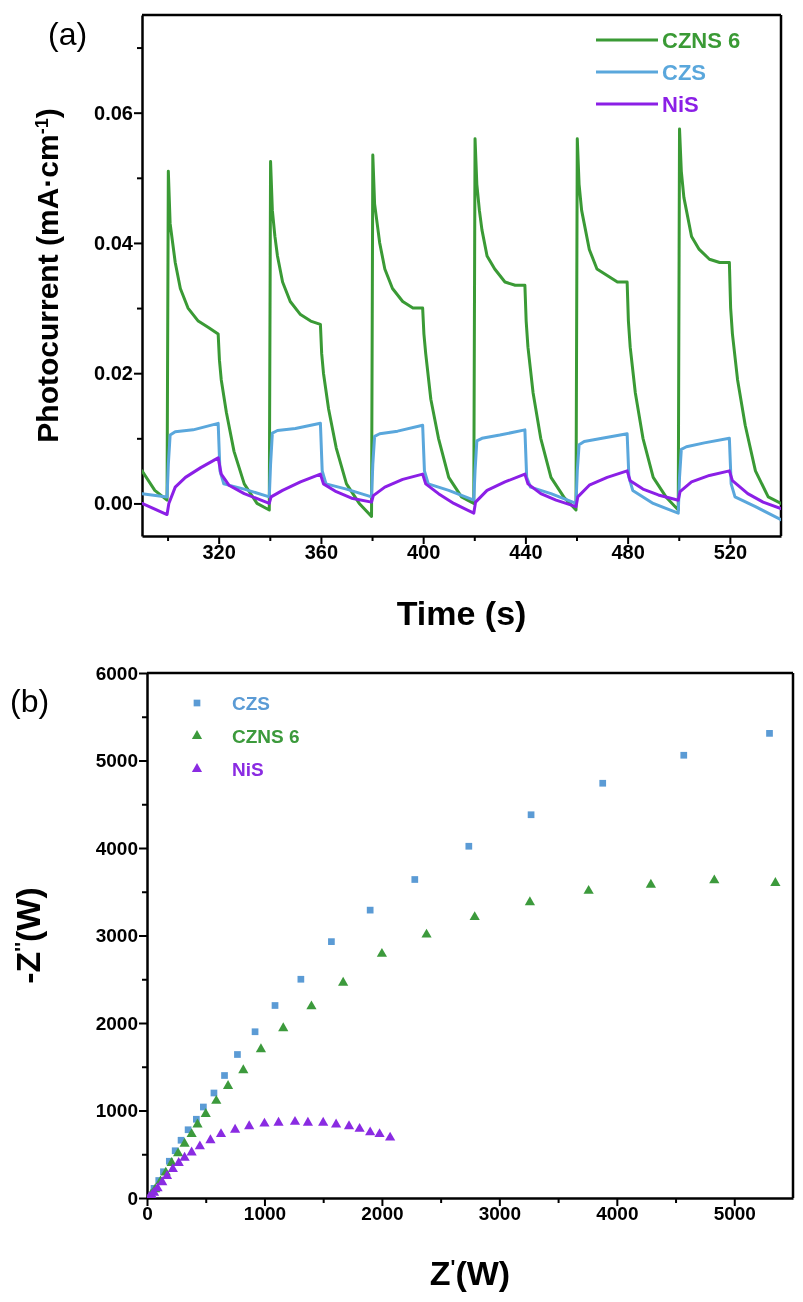 The height and width of the screenshot is (1302, 803). Describe the element at coordinates (617, 1214) in the screenshot. I see `x-tick-label: 4000` at that location.